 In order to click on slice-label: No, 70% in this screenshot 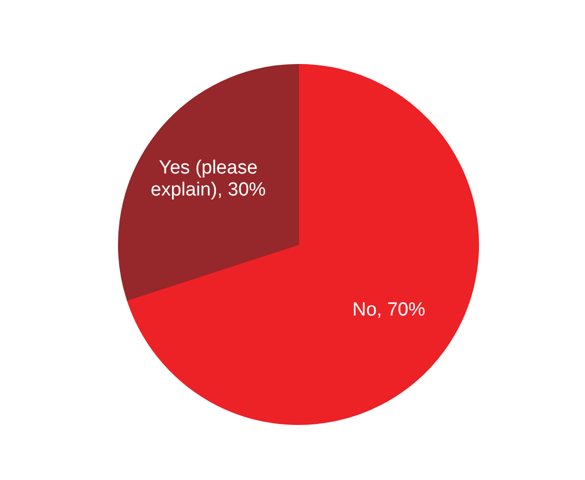, I will do `click(389, 310)`.